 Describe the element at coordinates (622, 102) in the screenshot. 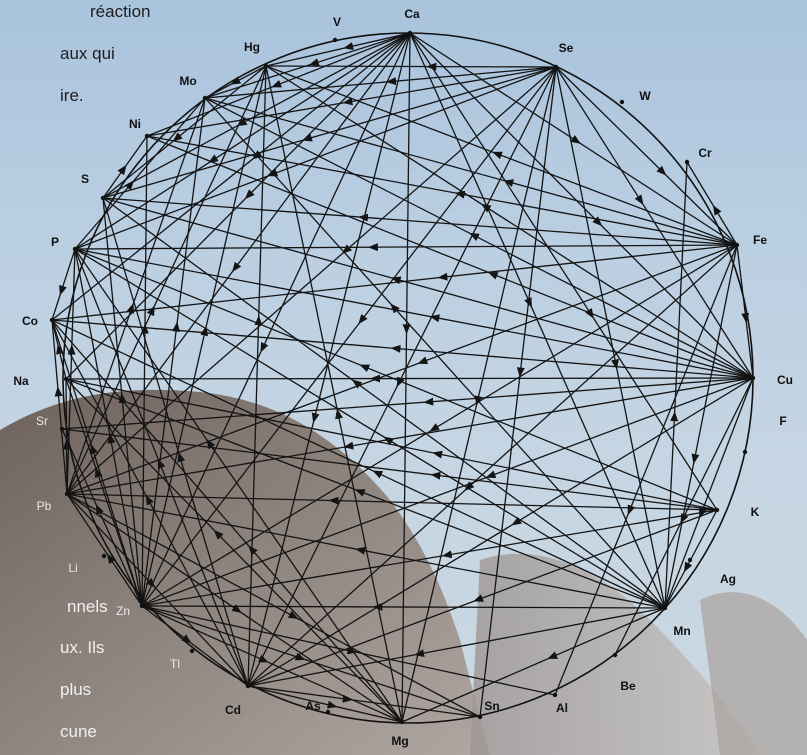

I see `node-w` at that location.